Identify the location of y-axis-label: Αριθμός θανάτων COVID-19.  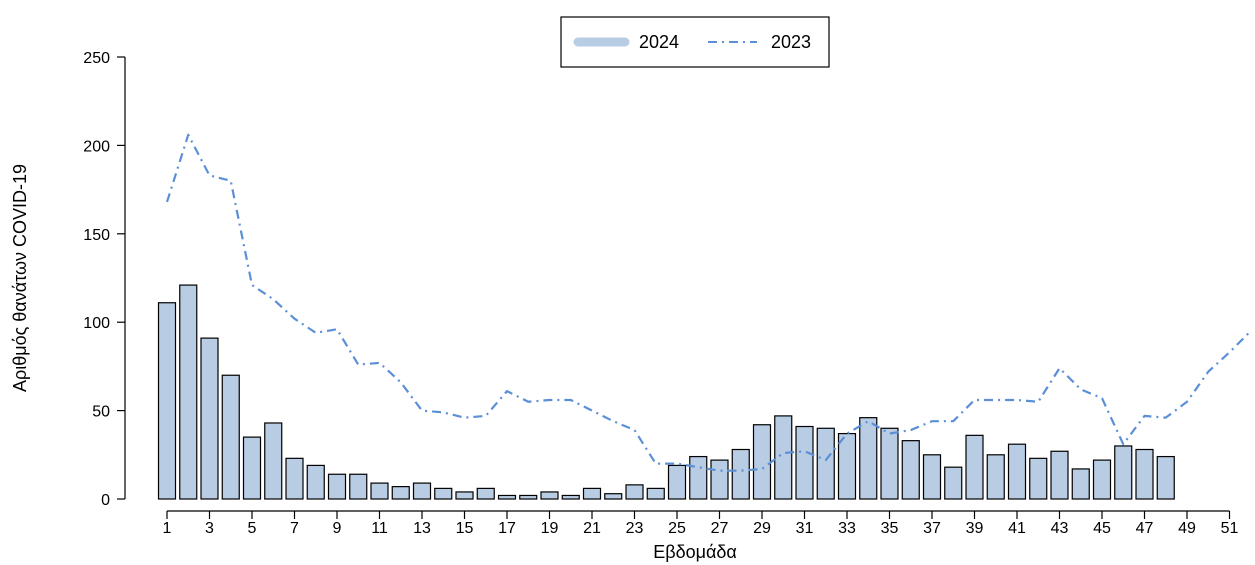
(20, 278).